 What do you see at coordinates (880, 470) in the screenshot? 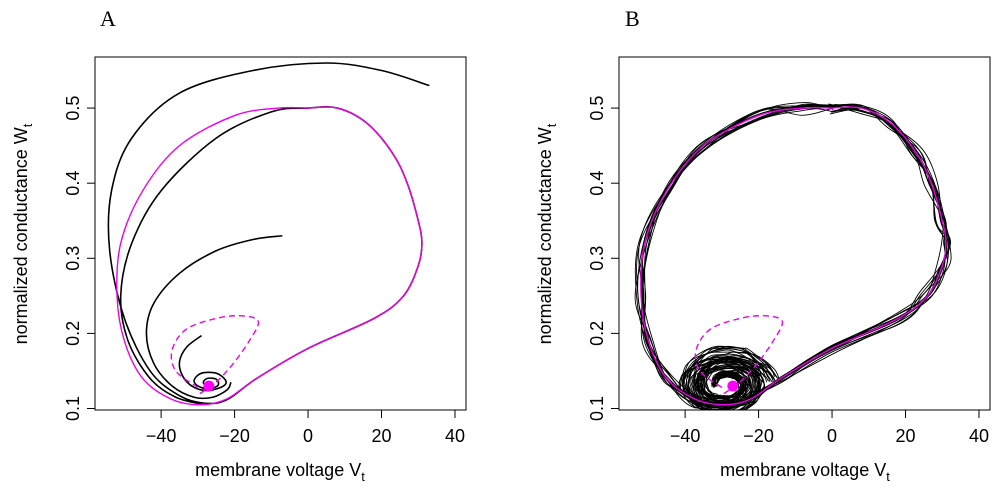
I see `panel-b-x-axis-title-v: V` at bounding box center [880, 470].